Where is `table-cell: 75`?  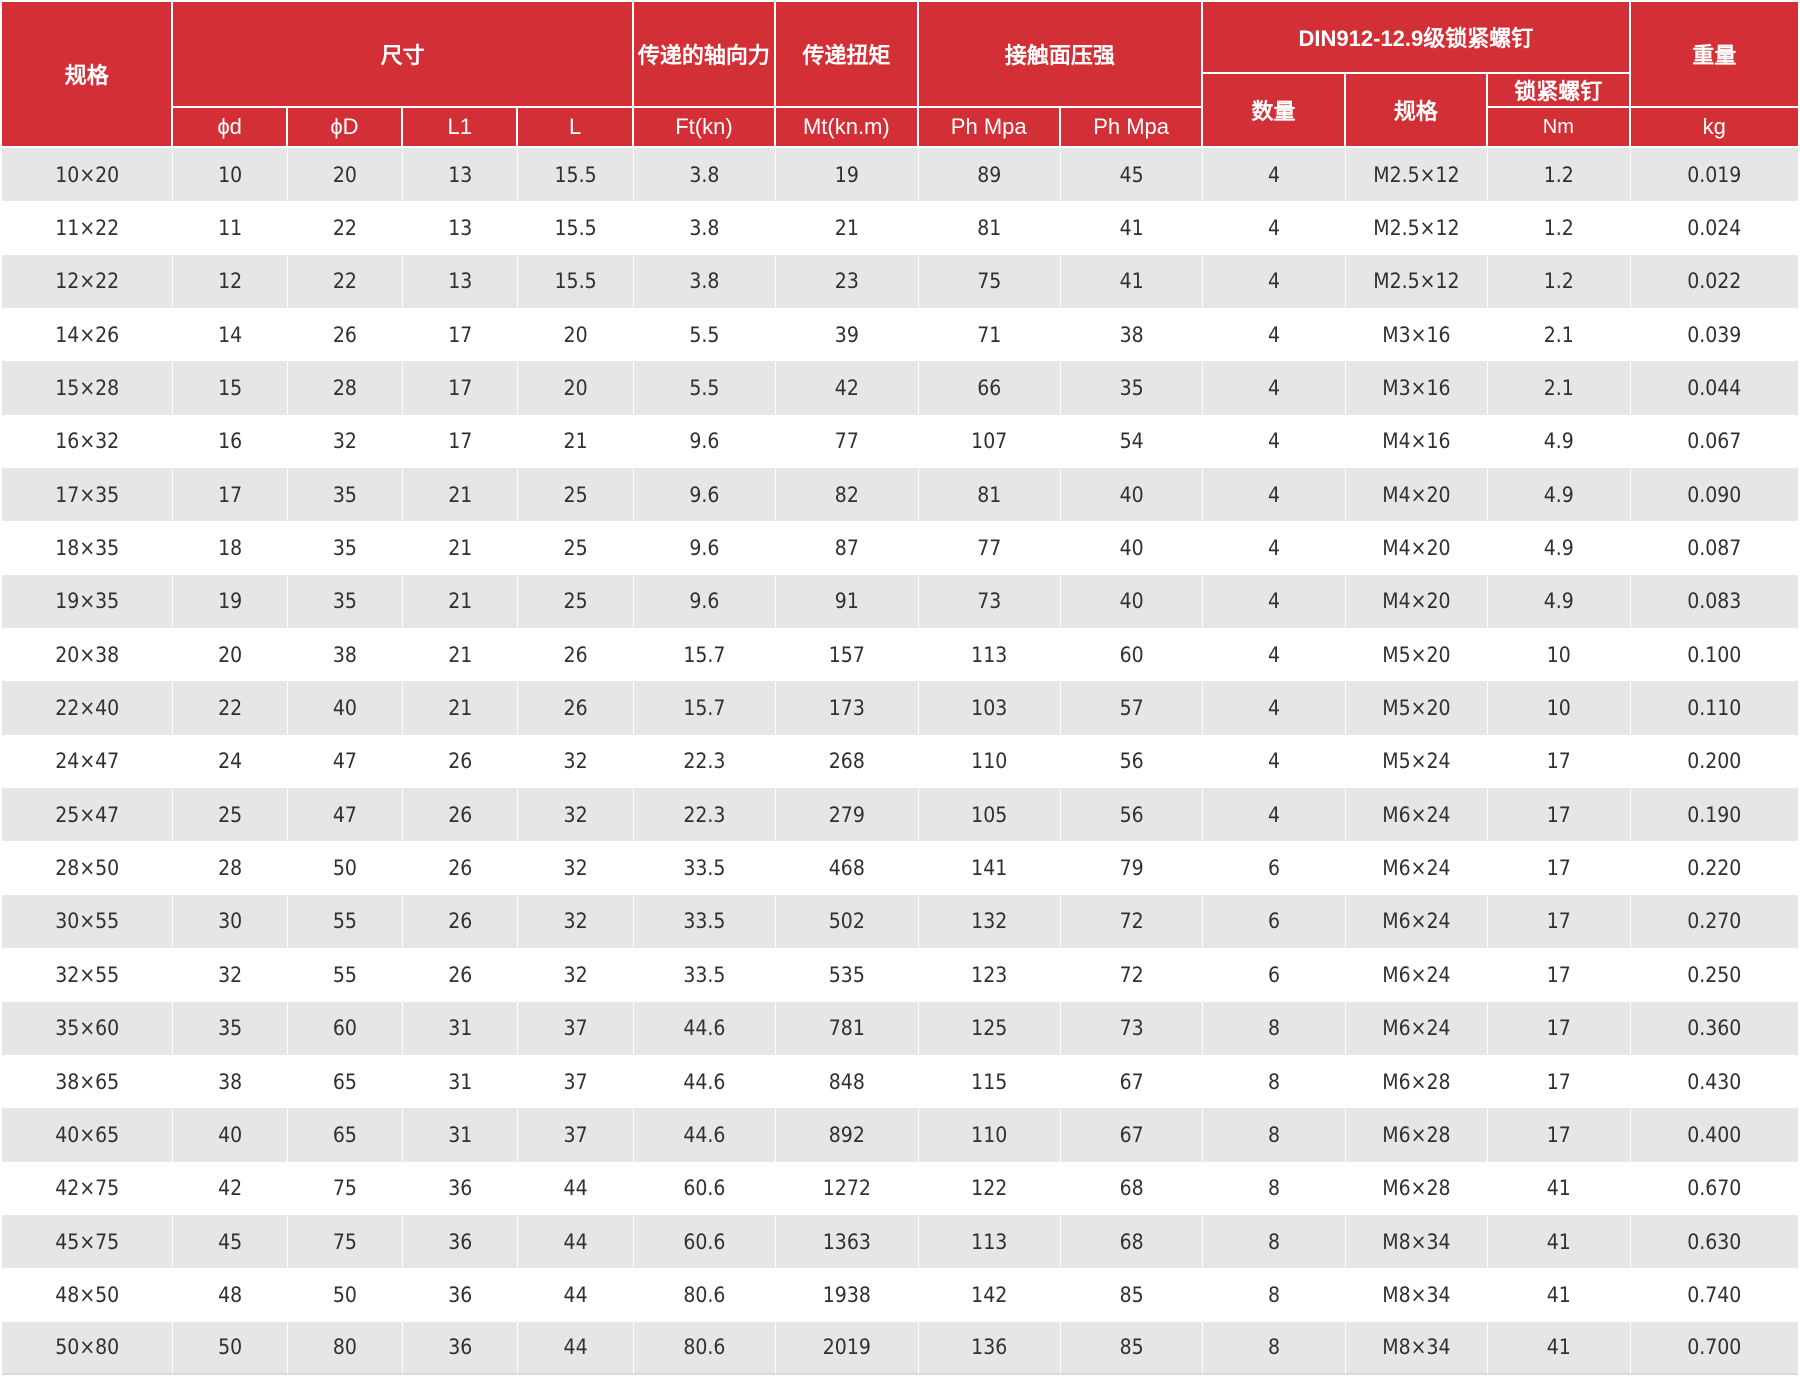 table-cell: 75 is located at coordinates (345, 1188).